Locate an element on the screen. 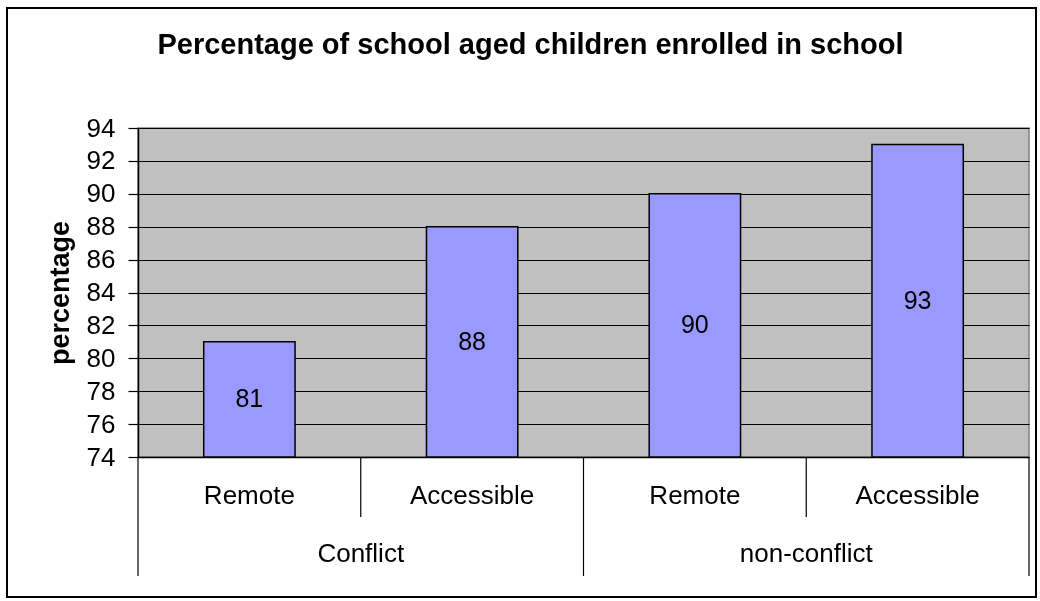 This screenshot has height=601, width=1040. text: non-conflict is located at coordinates (806, 553).